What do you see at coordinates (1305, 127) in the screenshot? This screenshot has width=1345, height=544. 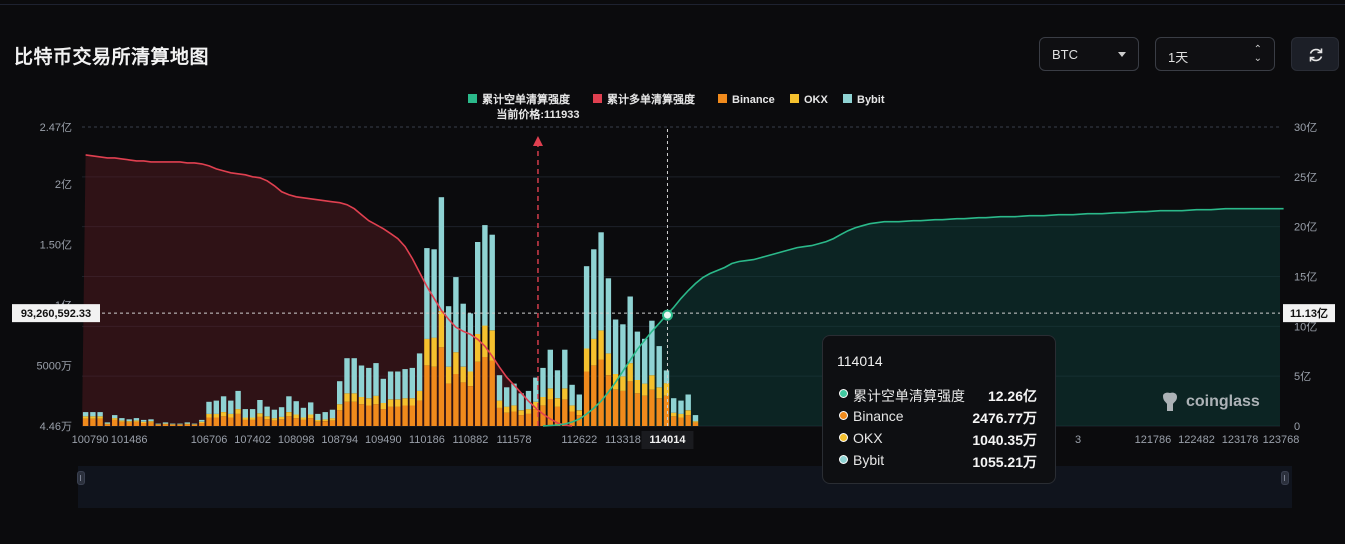 I see `right-axis-tick: 30亿` at bounding box center [1305, 127].